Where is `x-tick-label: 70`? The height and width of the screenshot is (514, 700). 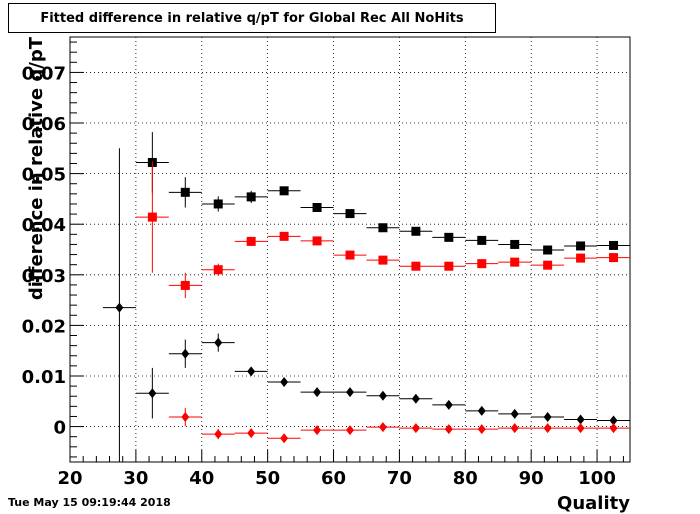 x-tick-label: 70 is located at coordinates (399, 478).